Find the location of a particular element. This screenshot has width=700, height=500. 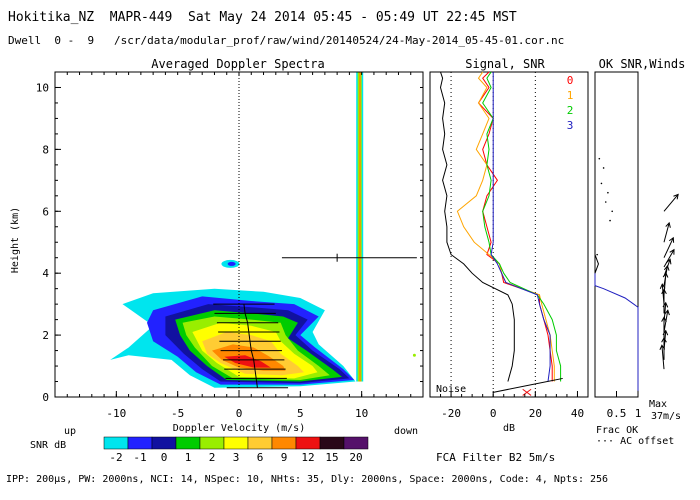

colorbar-tick-label: 12 is located at coordinates (307, 457).